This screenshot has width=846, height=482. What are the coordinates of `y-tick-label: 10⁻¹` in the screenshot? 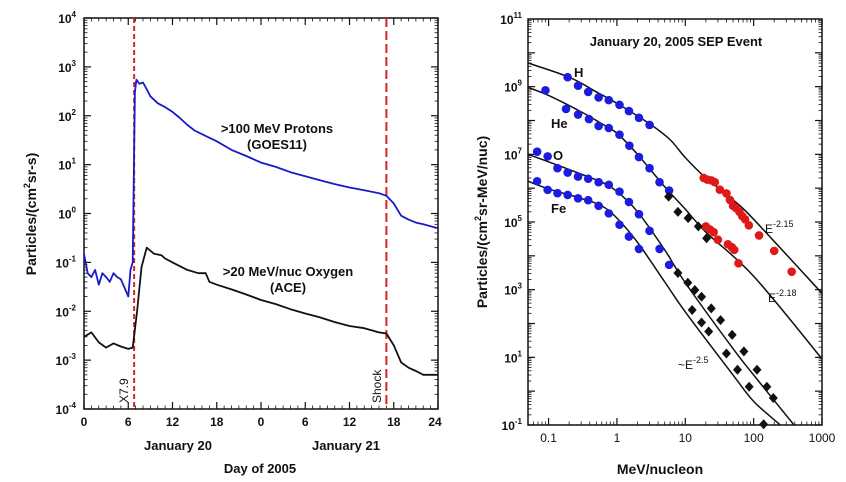 It's located at (66, 262).